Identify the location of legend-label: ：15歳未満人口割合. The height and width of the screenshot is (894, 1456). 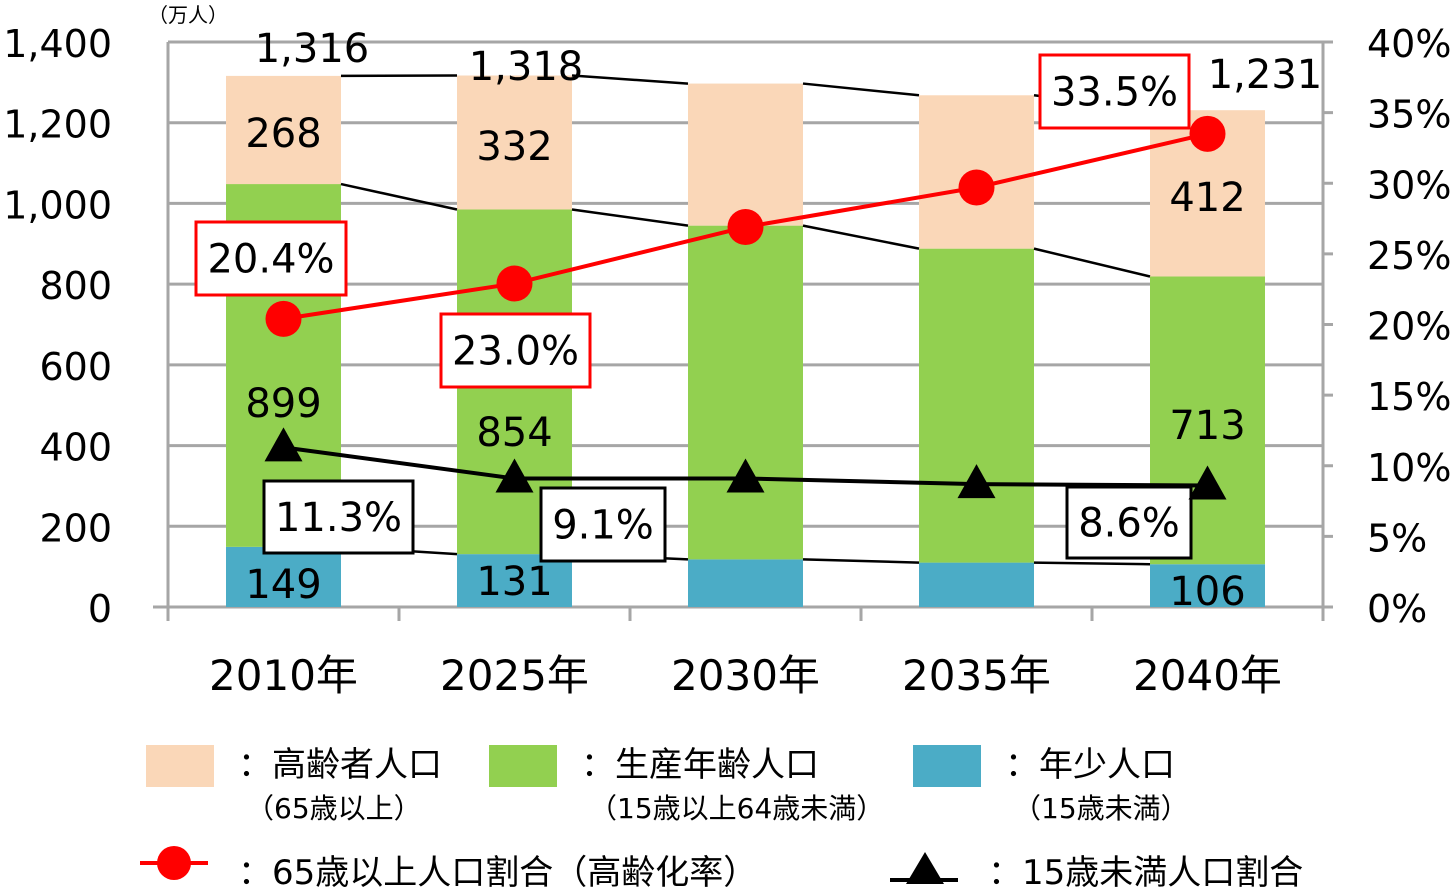
(1145, 873).